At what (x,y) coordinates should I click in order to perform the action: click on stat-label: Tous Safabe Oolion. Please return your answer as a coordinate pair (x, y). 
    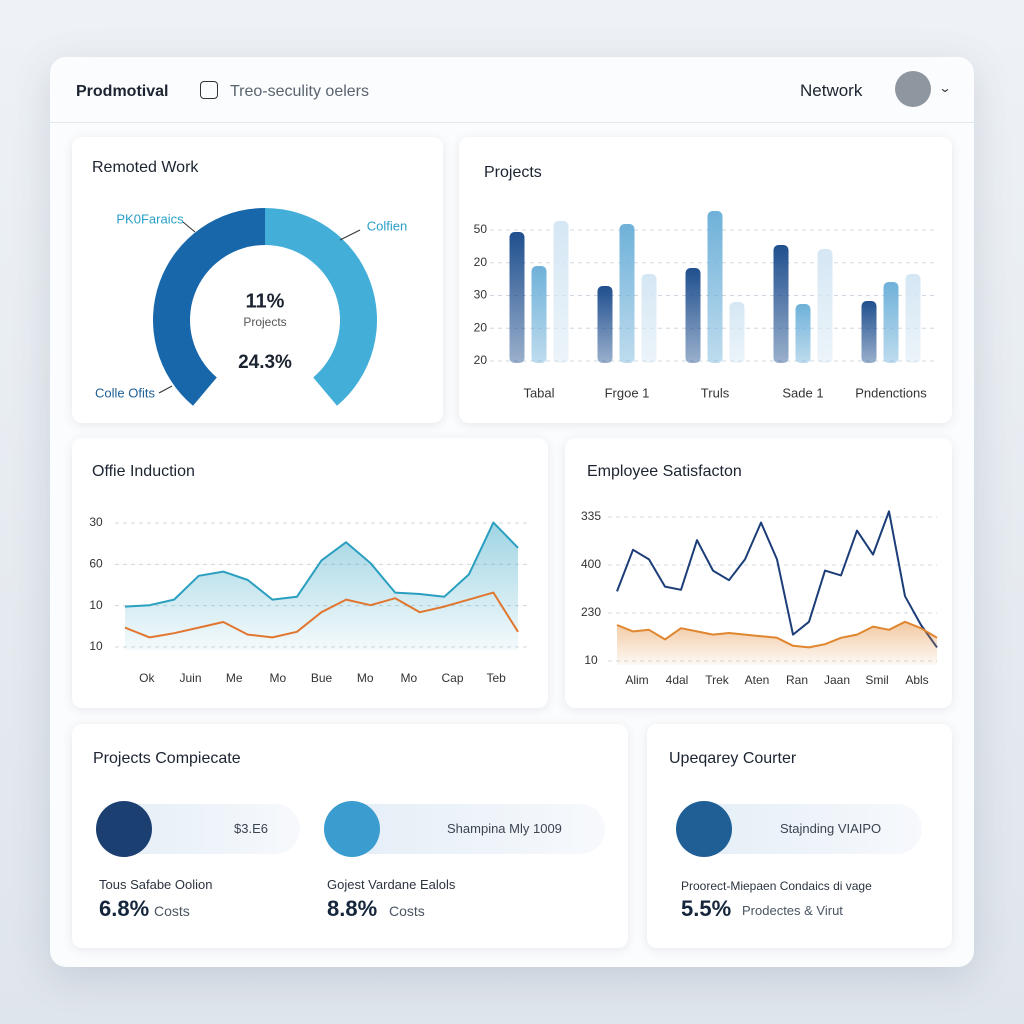
    Looking at the image, I should click on (156, 884).